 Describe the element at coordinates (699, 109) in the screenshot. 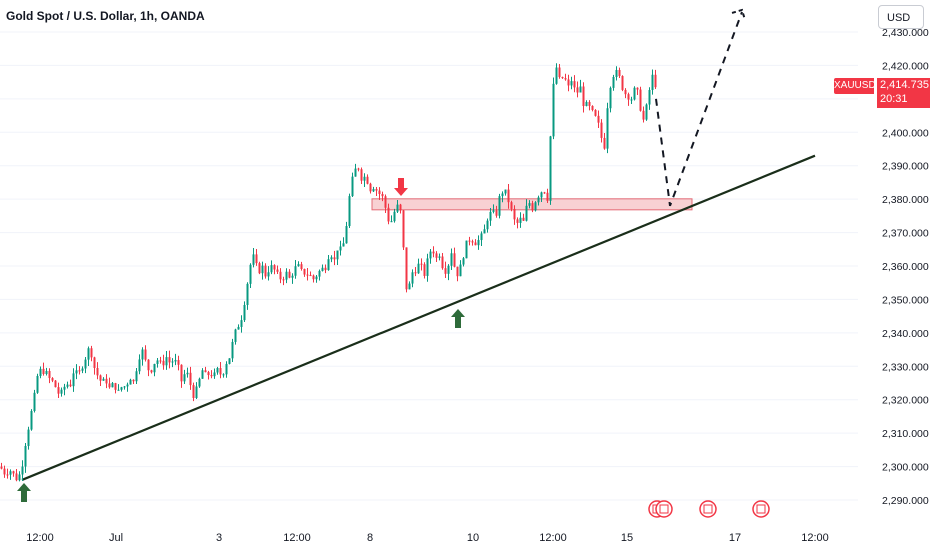

I see `projection-path` at that location.